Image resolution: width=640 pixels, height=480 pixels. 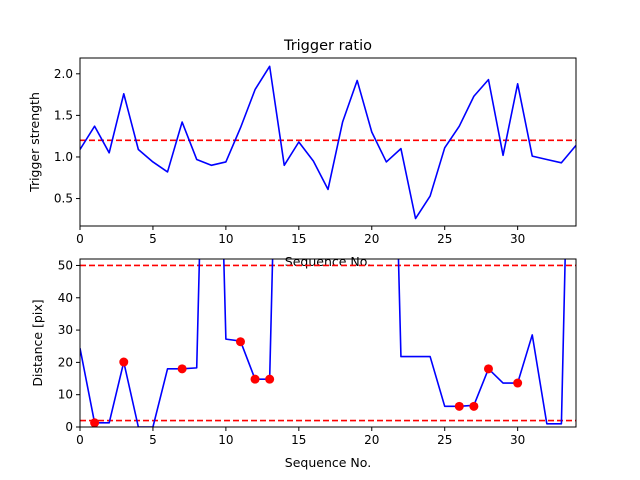 What do you see at coordinates (34, 142) in the screenshot?
I see `top-y-axis-label: Trigger strength` at bounding box center [34, 142].